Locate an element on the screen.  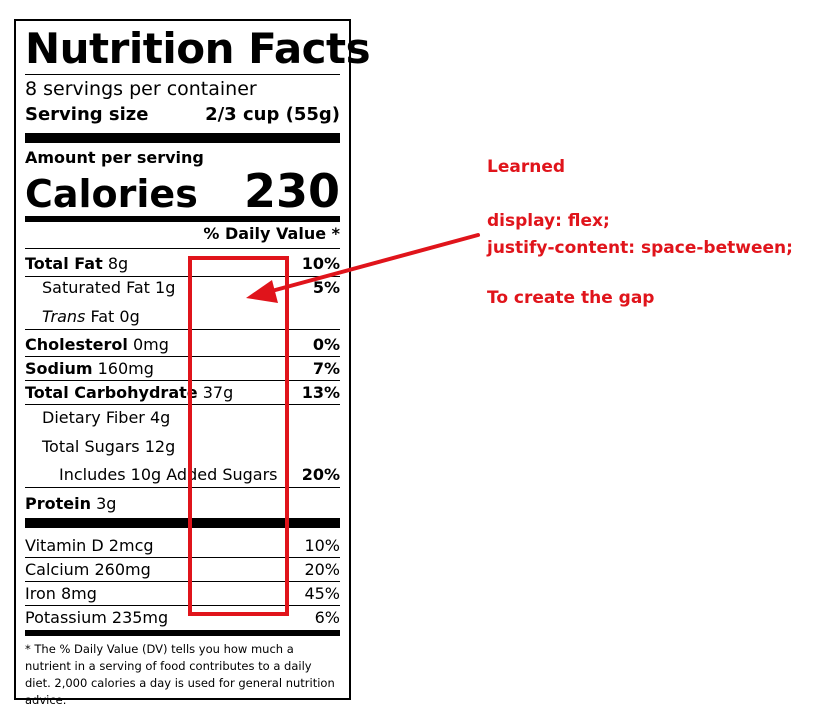
nutrient-row-added-sugars: Includes 10g Added Sugars 20% is located at coordinates (182, 475).